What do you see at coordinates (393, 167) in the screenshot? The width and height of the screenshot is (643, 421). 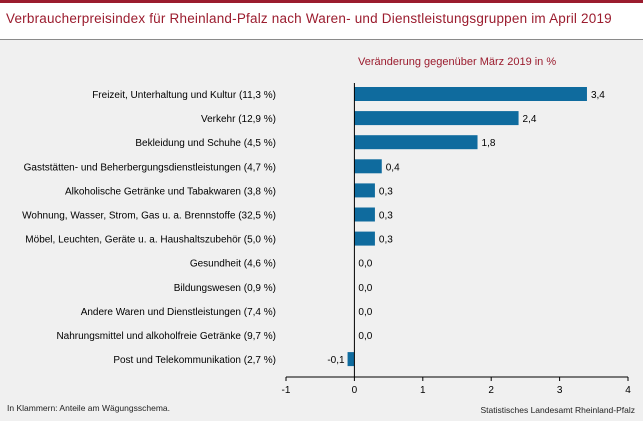 I see `data-label: 0,4` at bounding box center [393, 167].